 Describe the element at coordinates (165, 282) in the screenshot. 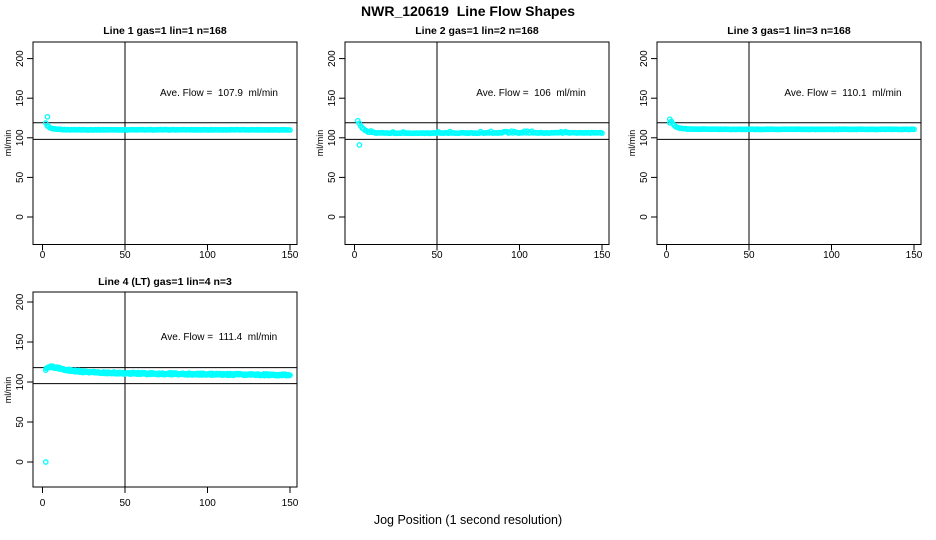

I see `subplot-title: Line 4 (LT) gas=1 lin=4 n=3` at that location.